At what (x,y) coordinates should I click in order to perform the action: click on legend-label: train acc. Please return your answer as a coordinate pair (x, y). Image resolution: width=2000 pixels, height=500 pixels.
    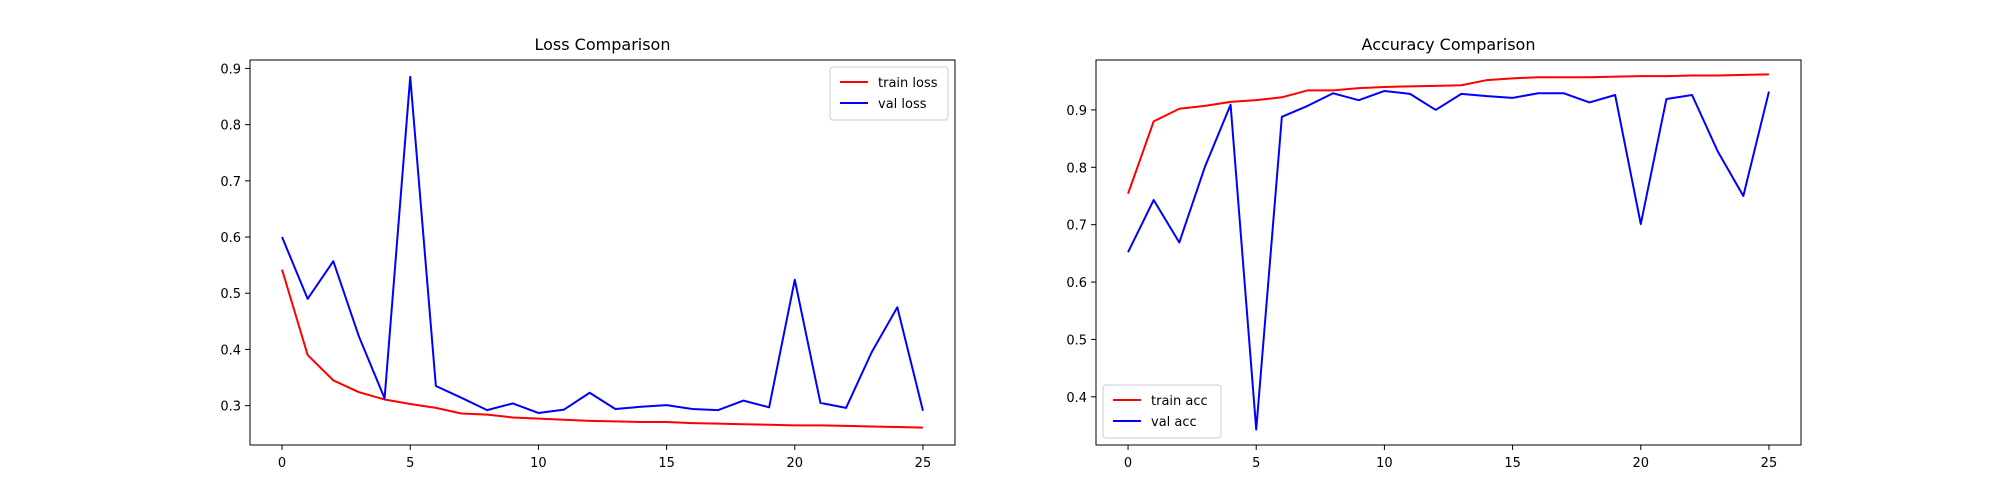
    Looking at the image, I should click on (1179, 401).